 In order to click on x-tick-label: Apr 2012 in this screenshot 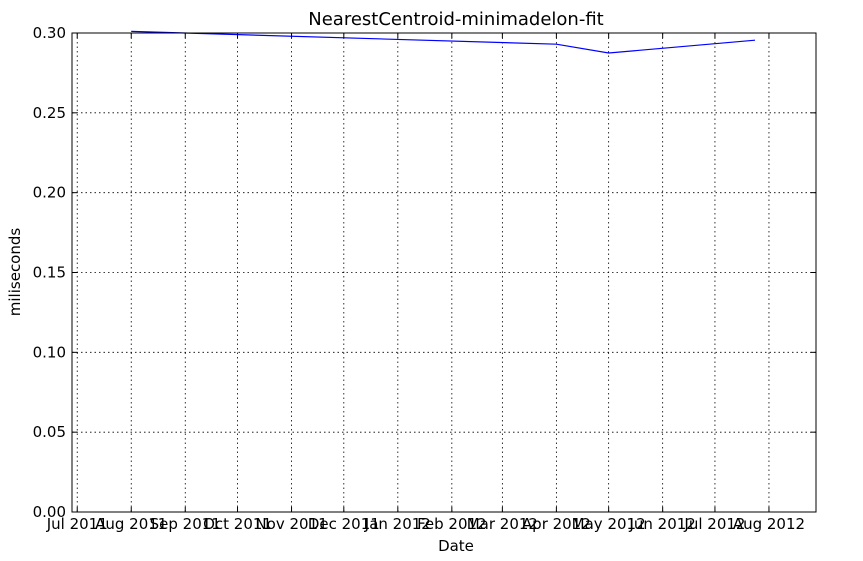, I will do `click(556, 524)`.